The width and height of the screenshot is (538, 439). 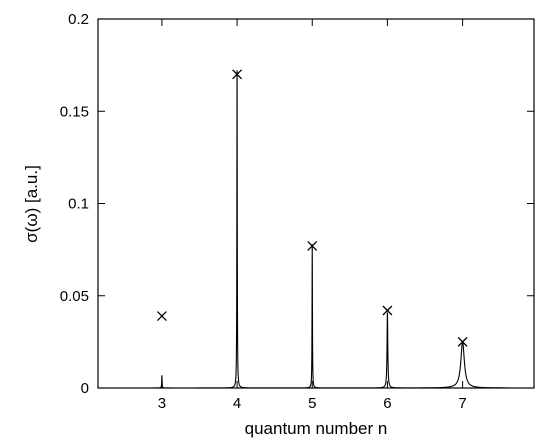 I want to click on x-axis-label: quantum number n, so click(x=316, y=428).